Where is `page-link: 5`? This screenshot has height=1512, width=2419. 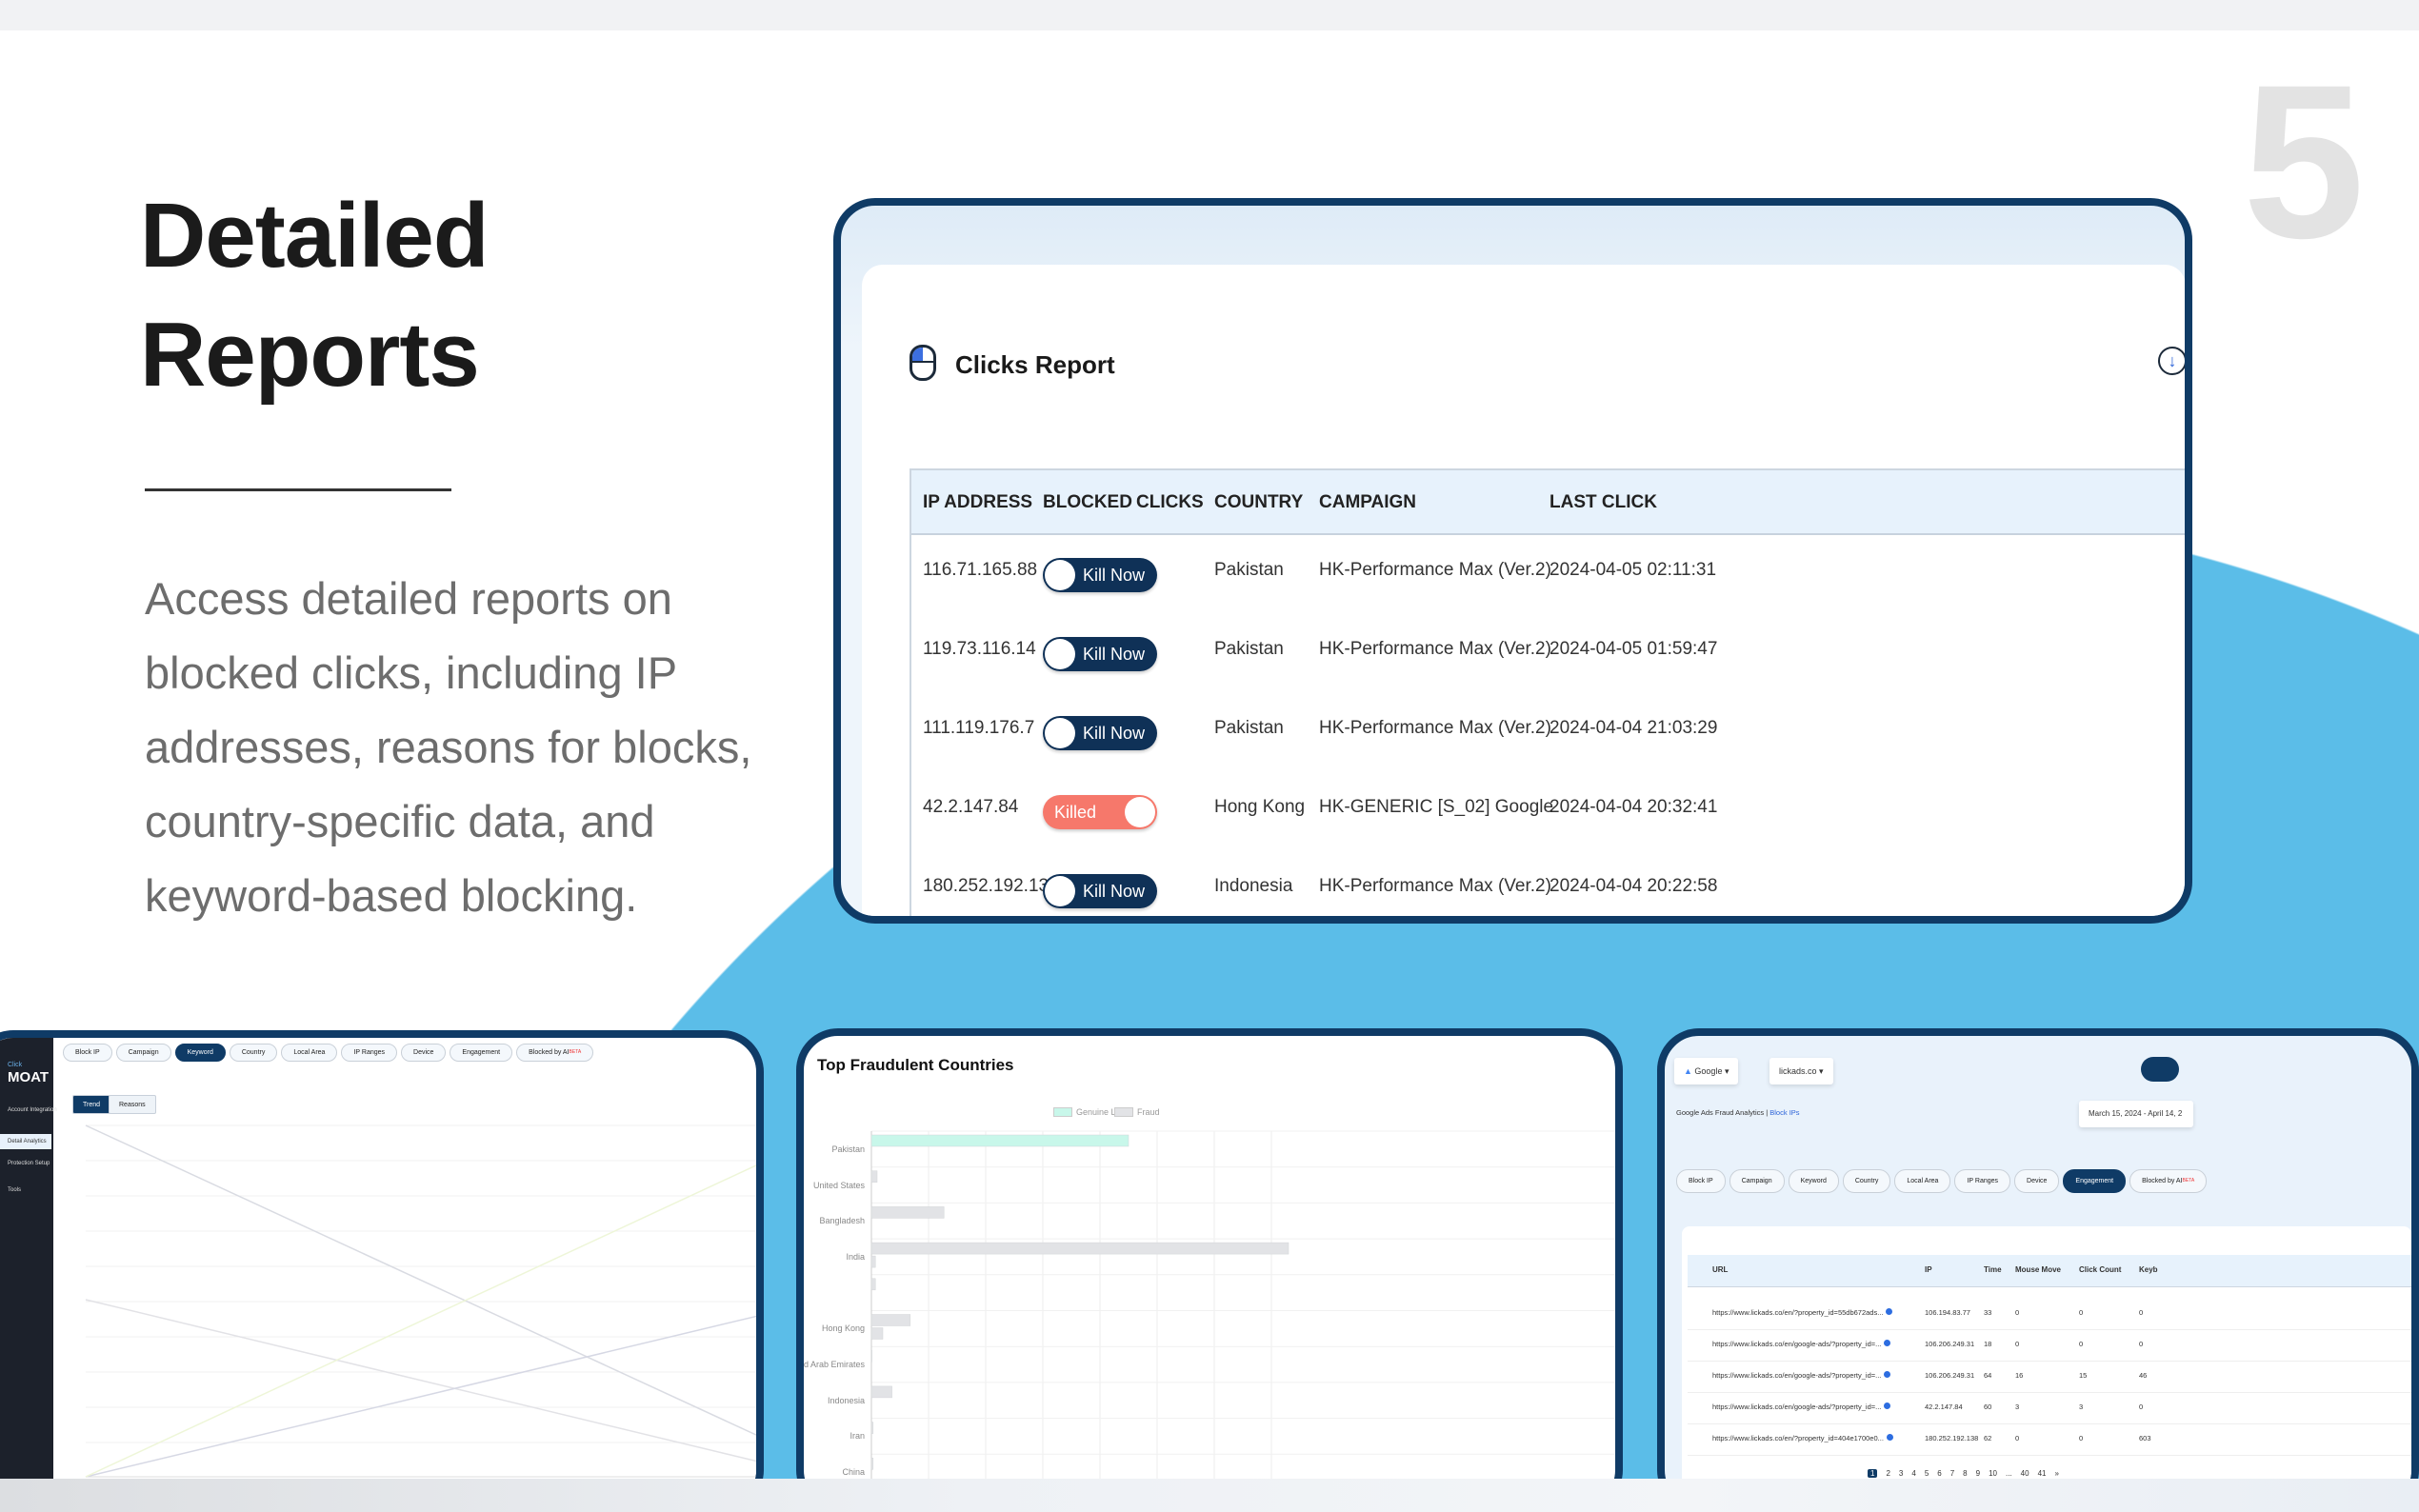
page-link: 5 is located at coordinates (1926, 1473).